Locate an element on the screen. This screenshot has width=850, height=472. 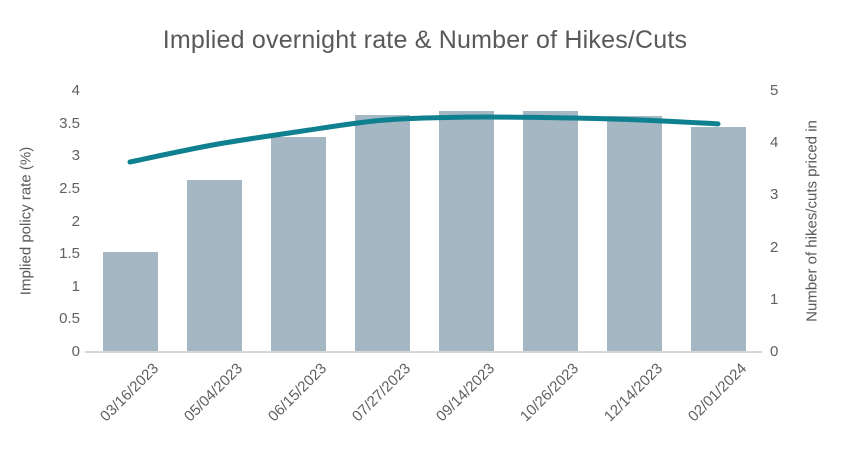
bar-02/01/2024 is located at coordinates (718, 239).